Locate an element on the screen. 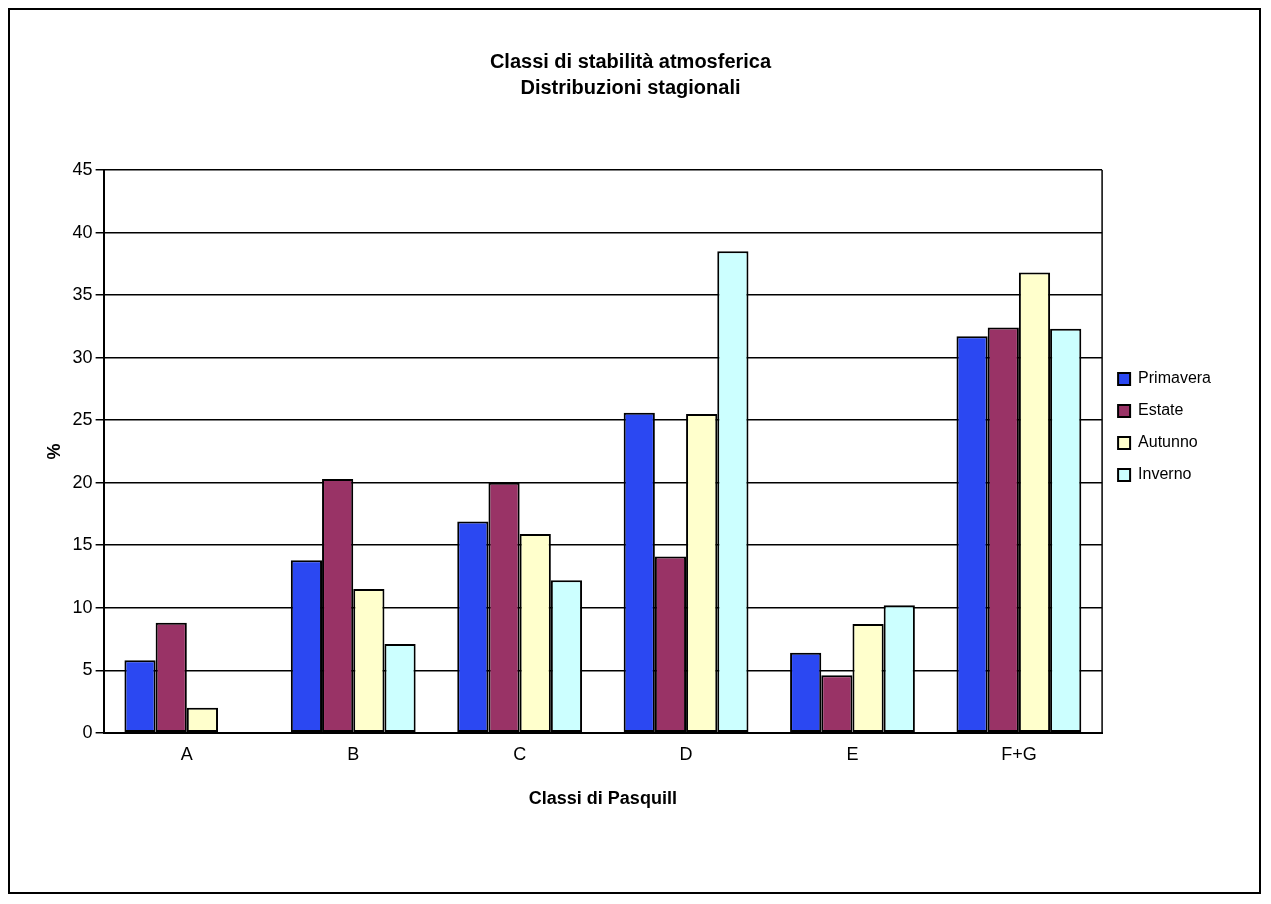 The height and width of the screenshot is (904, 1271). y-tick-label: 35 is located at coordinates (82, 294).